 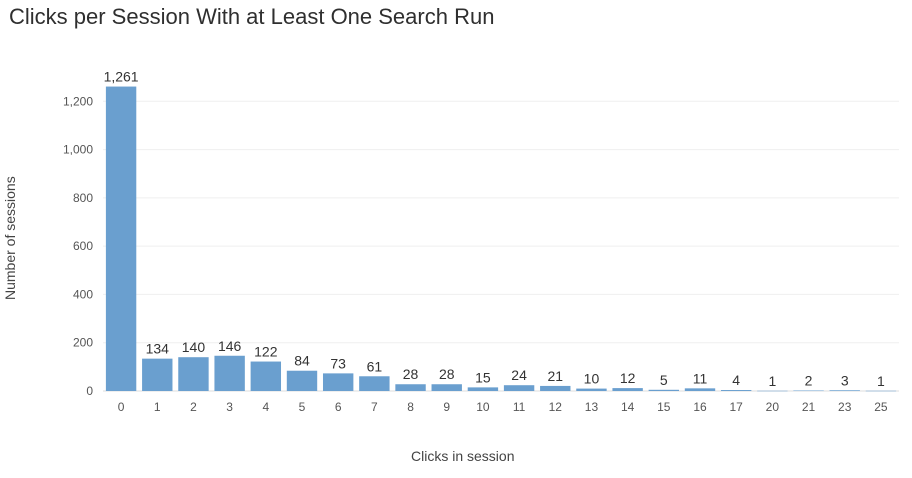 I want to click on y-tick-label: 1,200, so click(x=78, y=101).